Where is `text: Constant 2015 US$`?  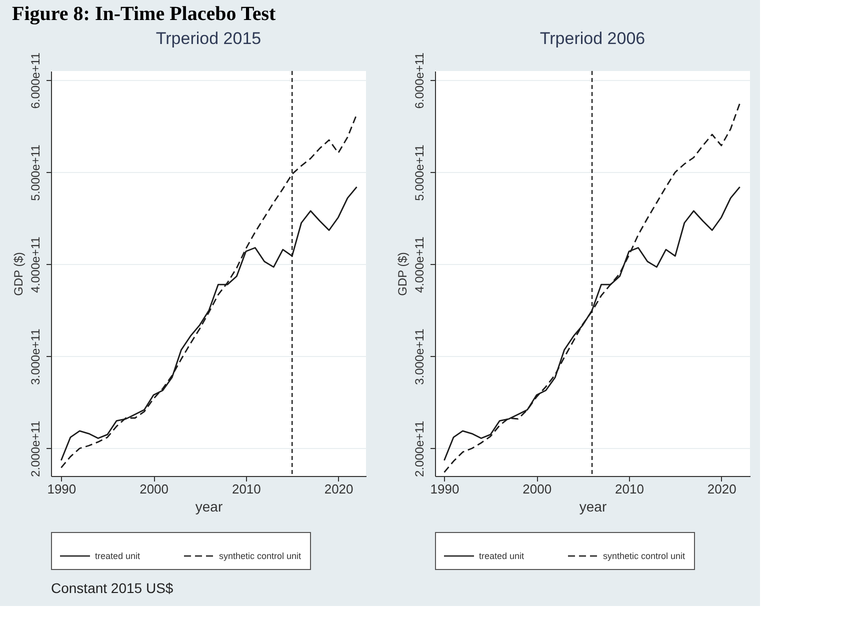 text: Constant 2015 US$ is located at coordinates (112, 588).